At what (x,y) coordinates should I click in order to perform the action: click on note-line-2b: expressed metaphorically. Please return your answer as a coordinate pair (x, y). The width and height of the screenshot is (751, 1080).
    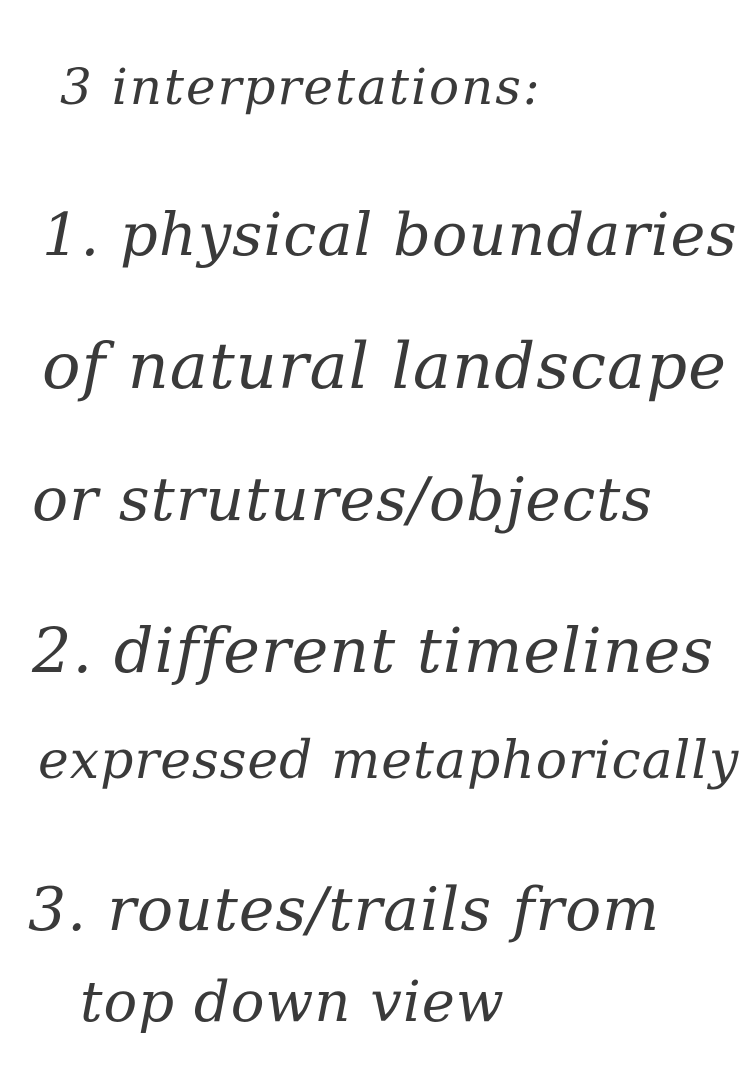
    Looking at the image, I should click on (389, 761).